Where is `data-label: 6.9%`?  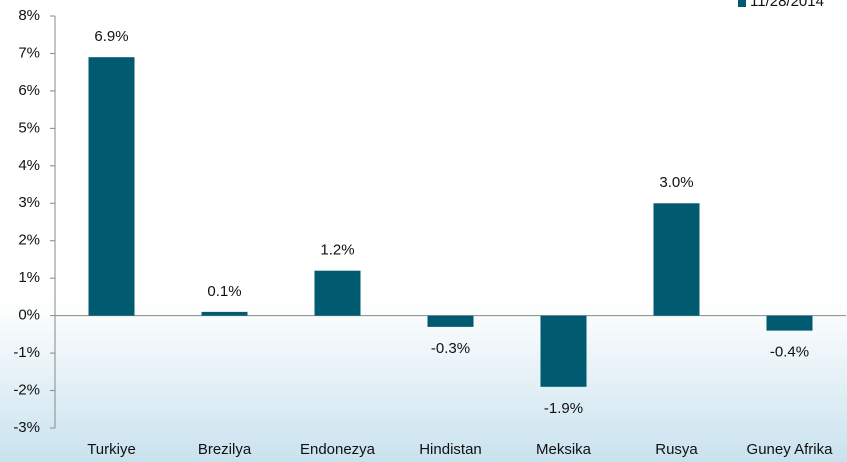
data-label: 6.9% is located at coordinates (111, 36).